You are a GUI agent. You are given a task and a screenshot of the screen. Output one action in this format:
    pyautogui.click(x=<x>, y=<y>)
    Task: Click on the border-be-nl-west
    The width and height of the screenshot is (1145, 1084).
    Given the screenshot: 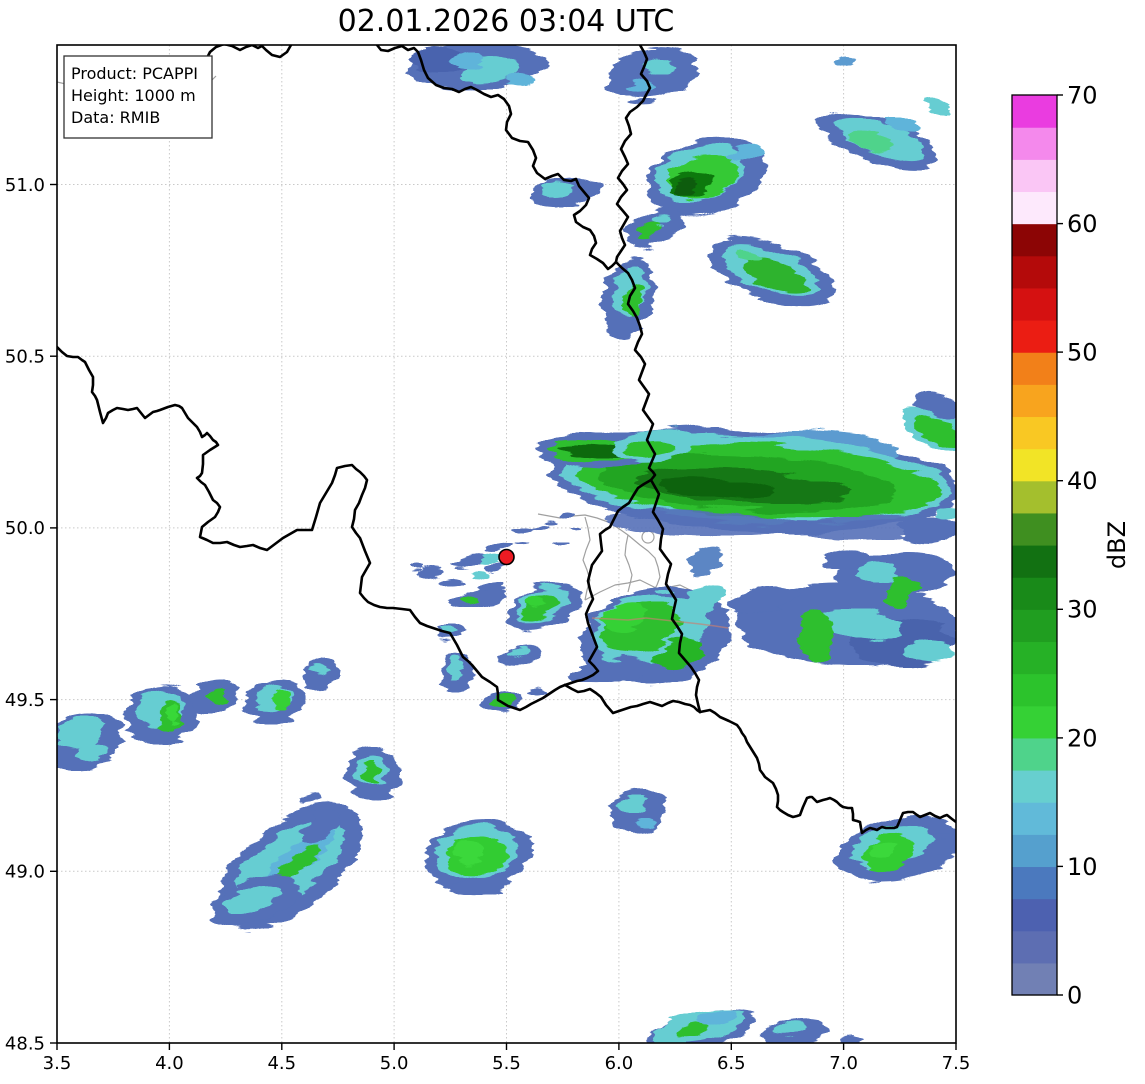 What is the action you would take?
    pyautogui.click(x=243, y=57)
    